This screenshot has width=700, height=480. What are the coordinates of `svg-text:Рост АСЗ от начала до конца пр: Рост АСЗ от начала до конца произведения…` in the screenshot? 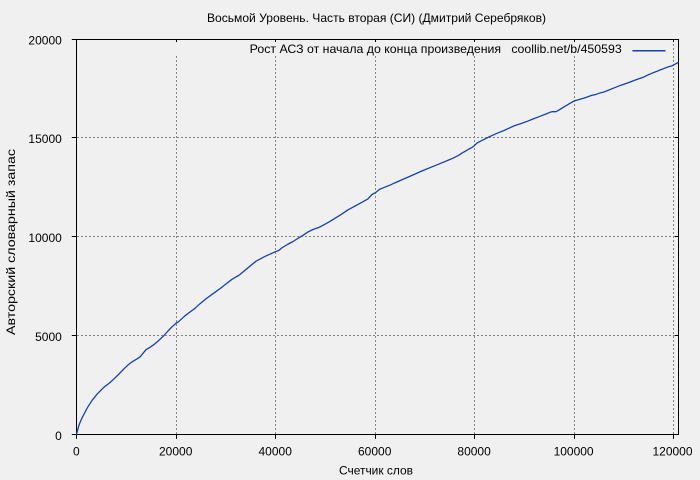 It's located at (436, 49).